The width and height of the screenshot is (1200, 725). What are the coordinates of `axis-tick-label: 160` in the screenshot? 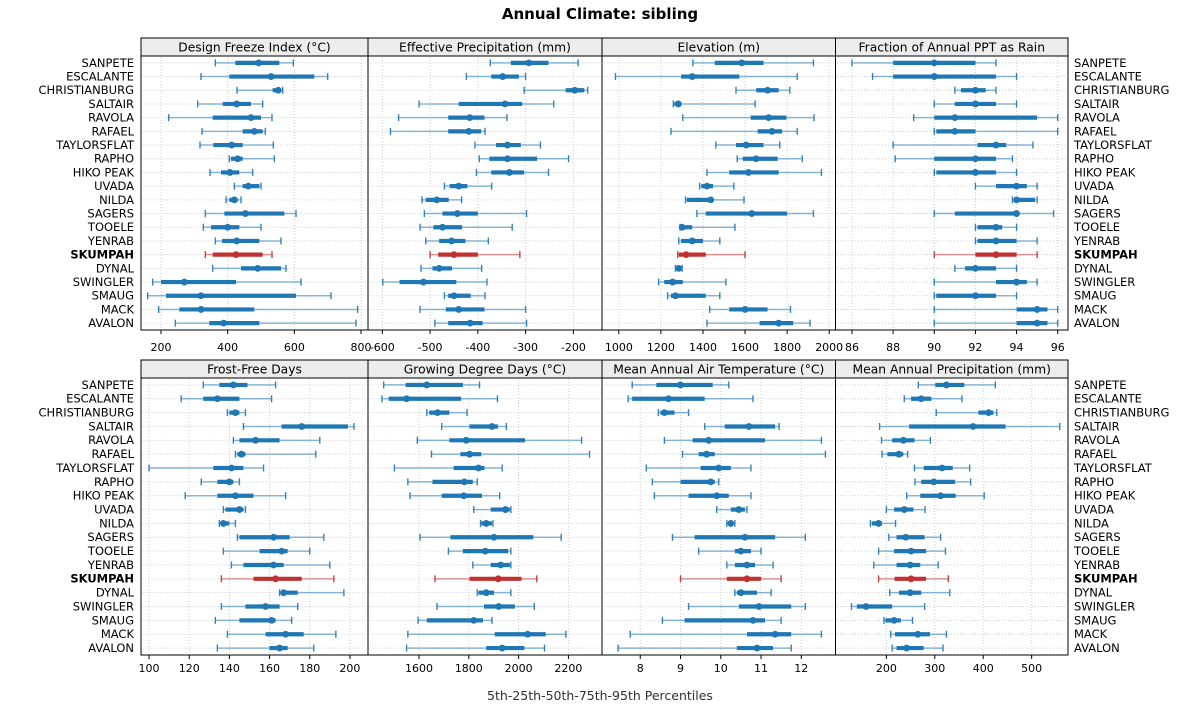 It's located at (269, 668).